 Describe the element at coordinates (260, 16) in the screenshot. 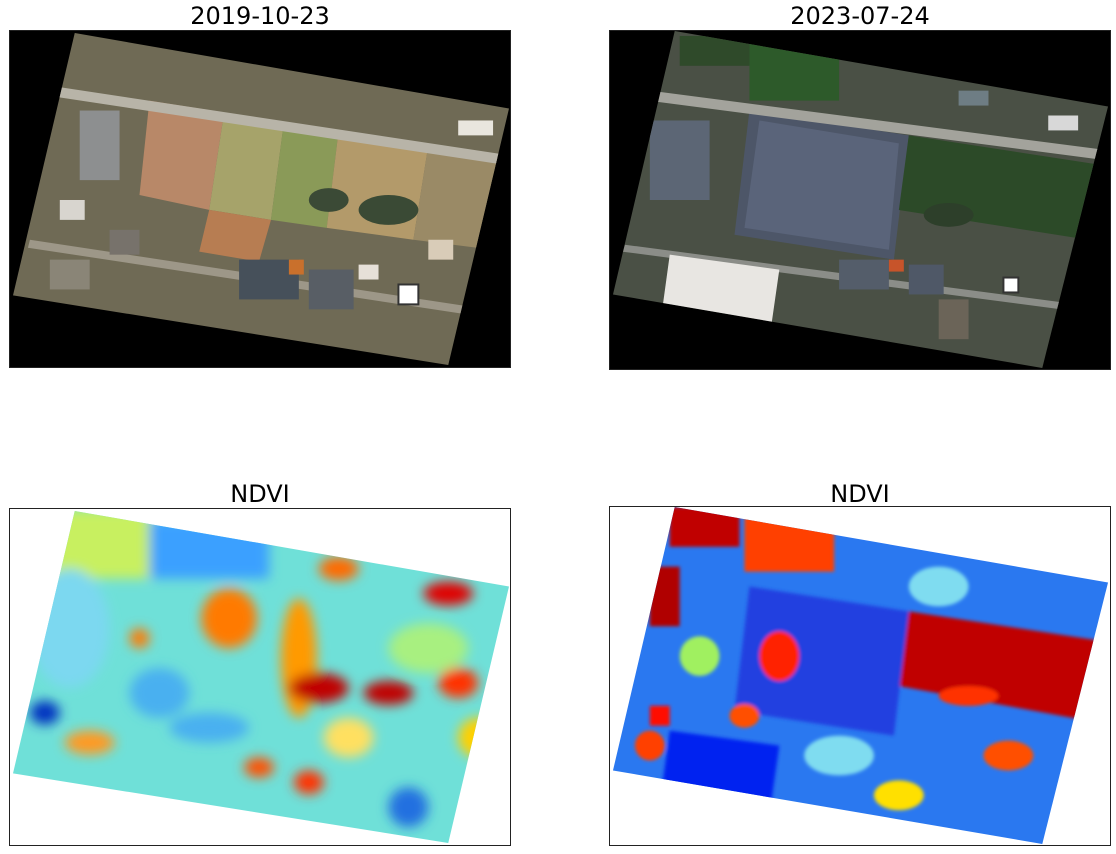

I see `panel-title: 2019-10-23` at that location.